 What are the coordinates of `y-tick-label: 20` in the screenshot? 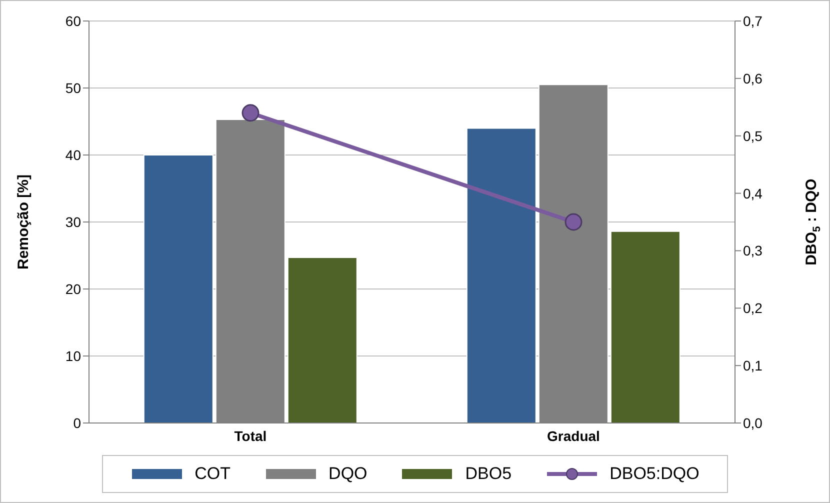 It's located at (73, 288).